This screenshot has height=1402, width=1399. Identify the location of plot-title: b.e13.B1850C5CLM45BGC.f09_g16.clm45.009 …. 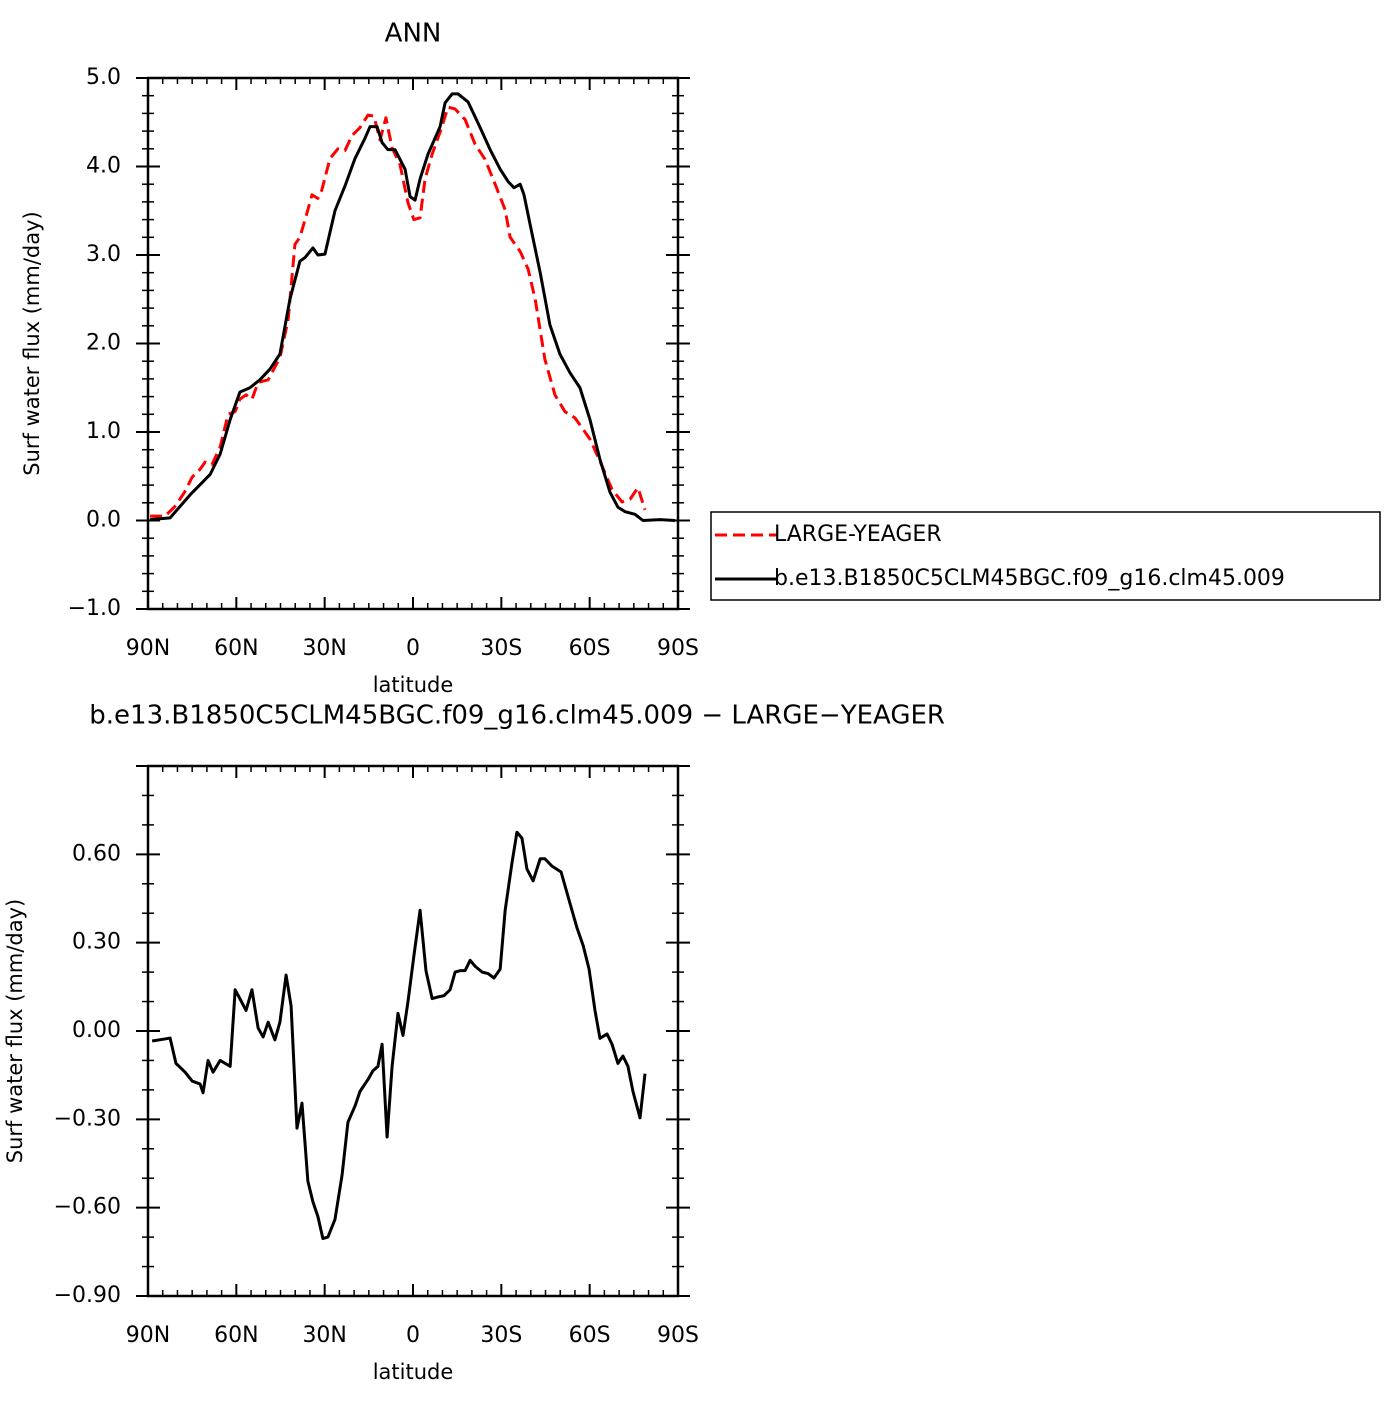
(517, 716).